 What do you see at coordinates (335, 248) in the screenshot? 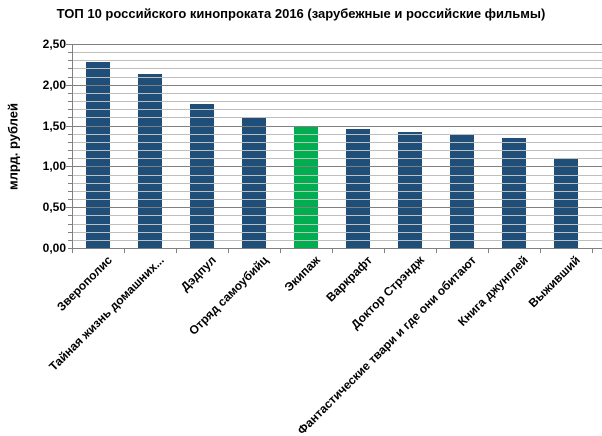
I see `x-axis-line` at bounding box center [335, 248].